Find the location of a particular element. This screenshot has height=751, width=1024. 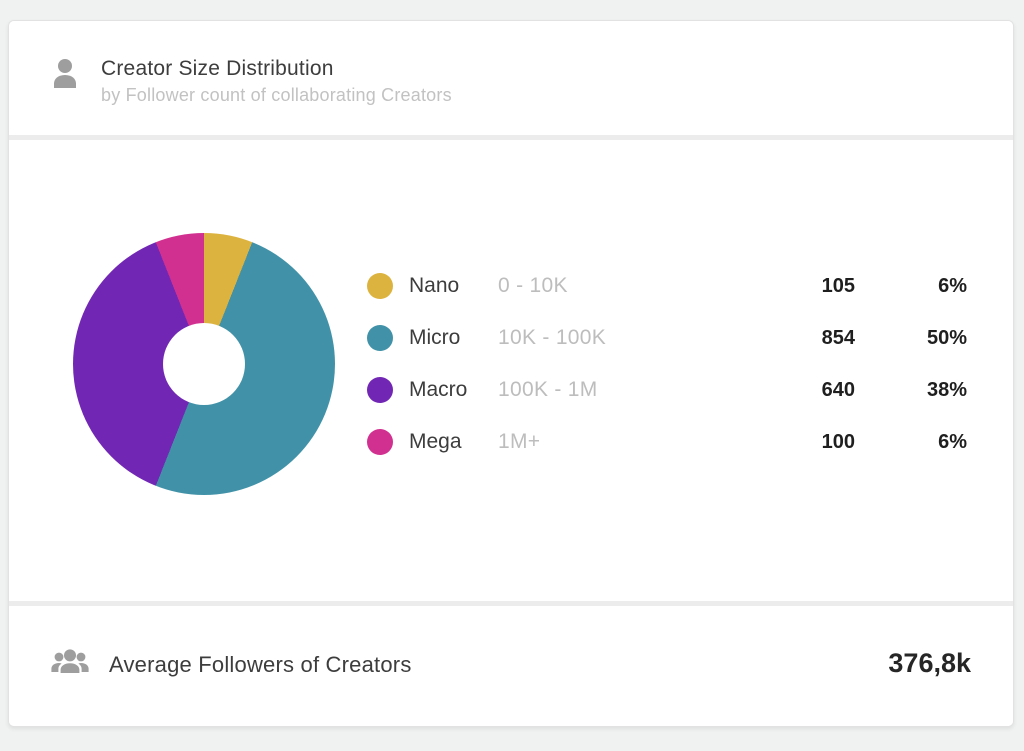

person-icon is located at coordinates (65, 74).